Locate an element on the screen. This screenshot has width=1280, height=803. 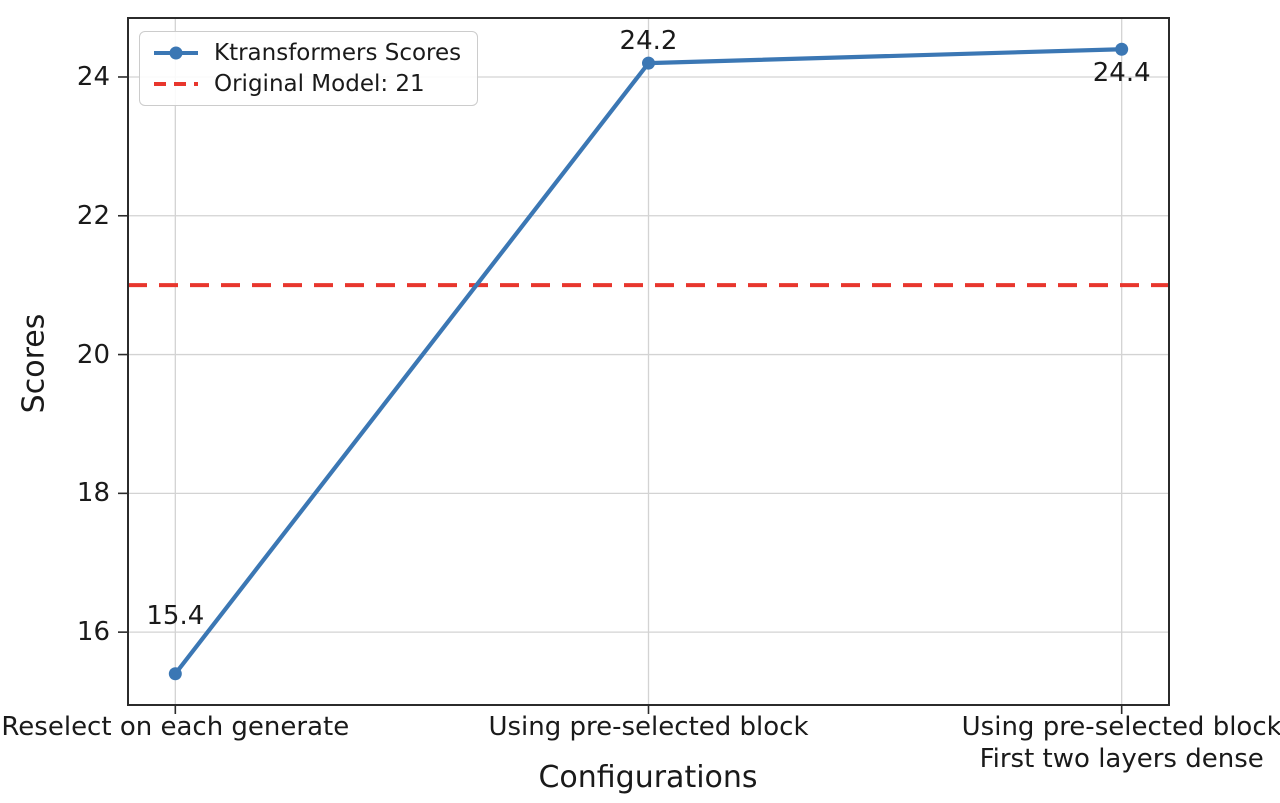
series-line-icon is located at coordinates (176, 53).